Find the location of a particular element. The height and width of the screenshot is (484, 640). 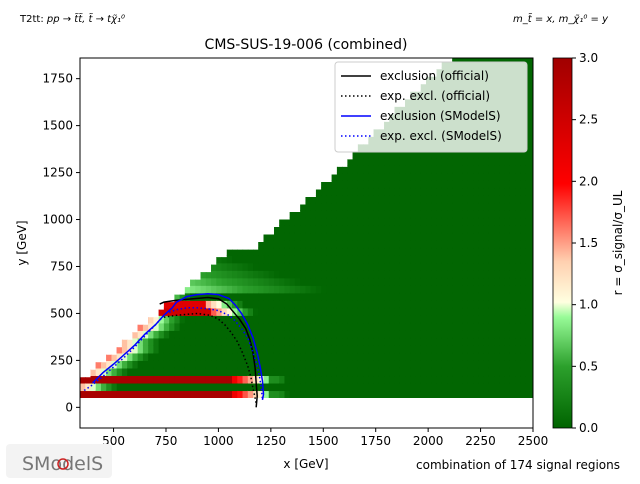

colorbar-tick-label: 2.0 is located at coordinates (588, 181).